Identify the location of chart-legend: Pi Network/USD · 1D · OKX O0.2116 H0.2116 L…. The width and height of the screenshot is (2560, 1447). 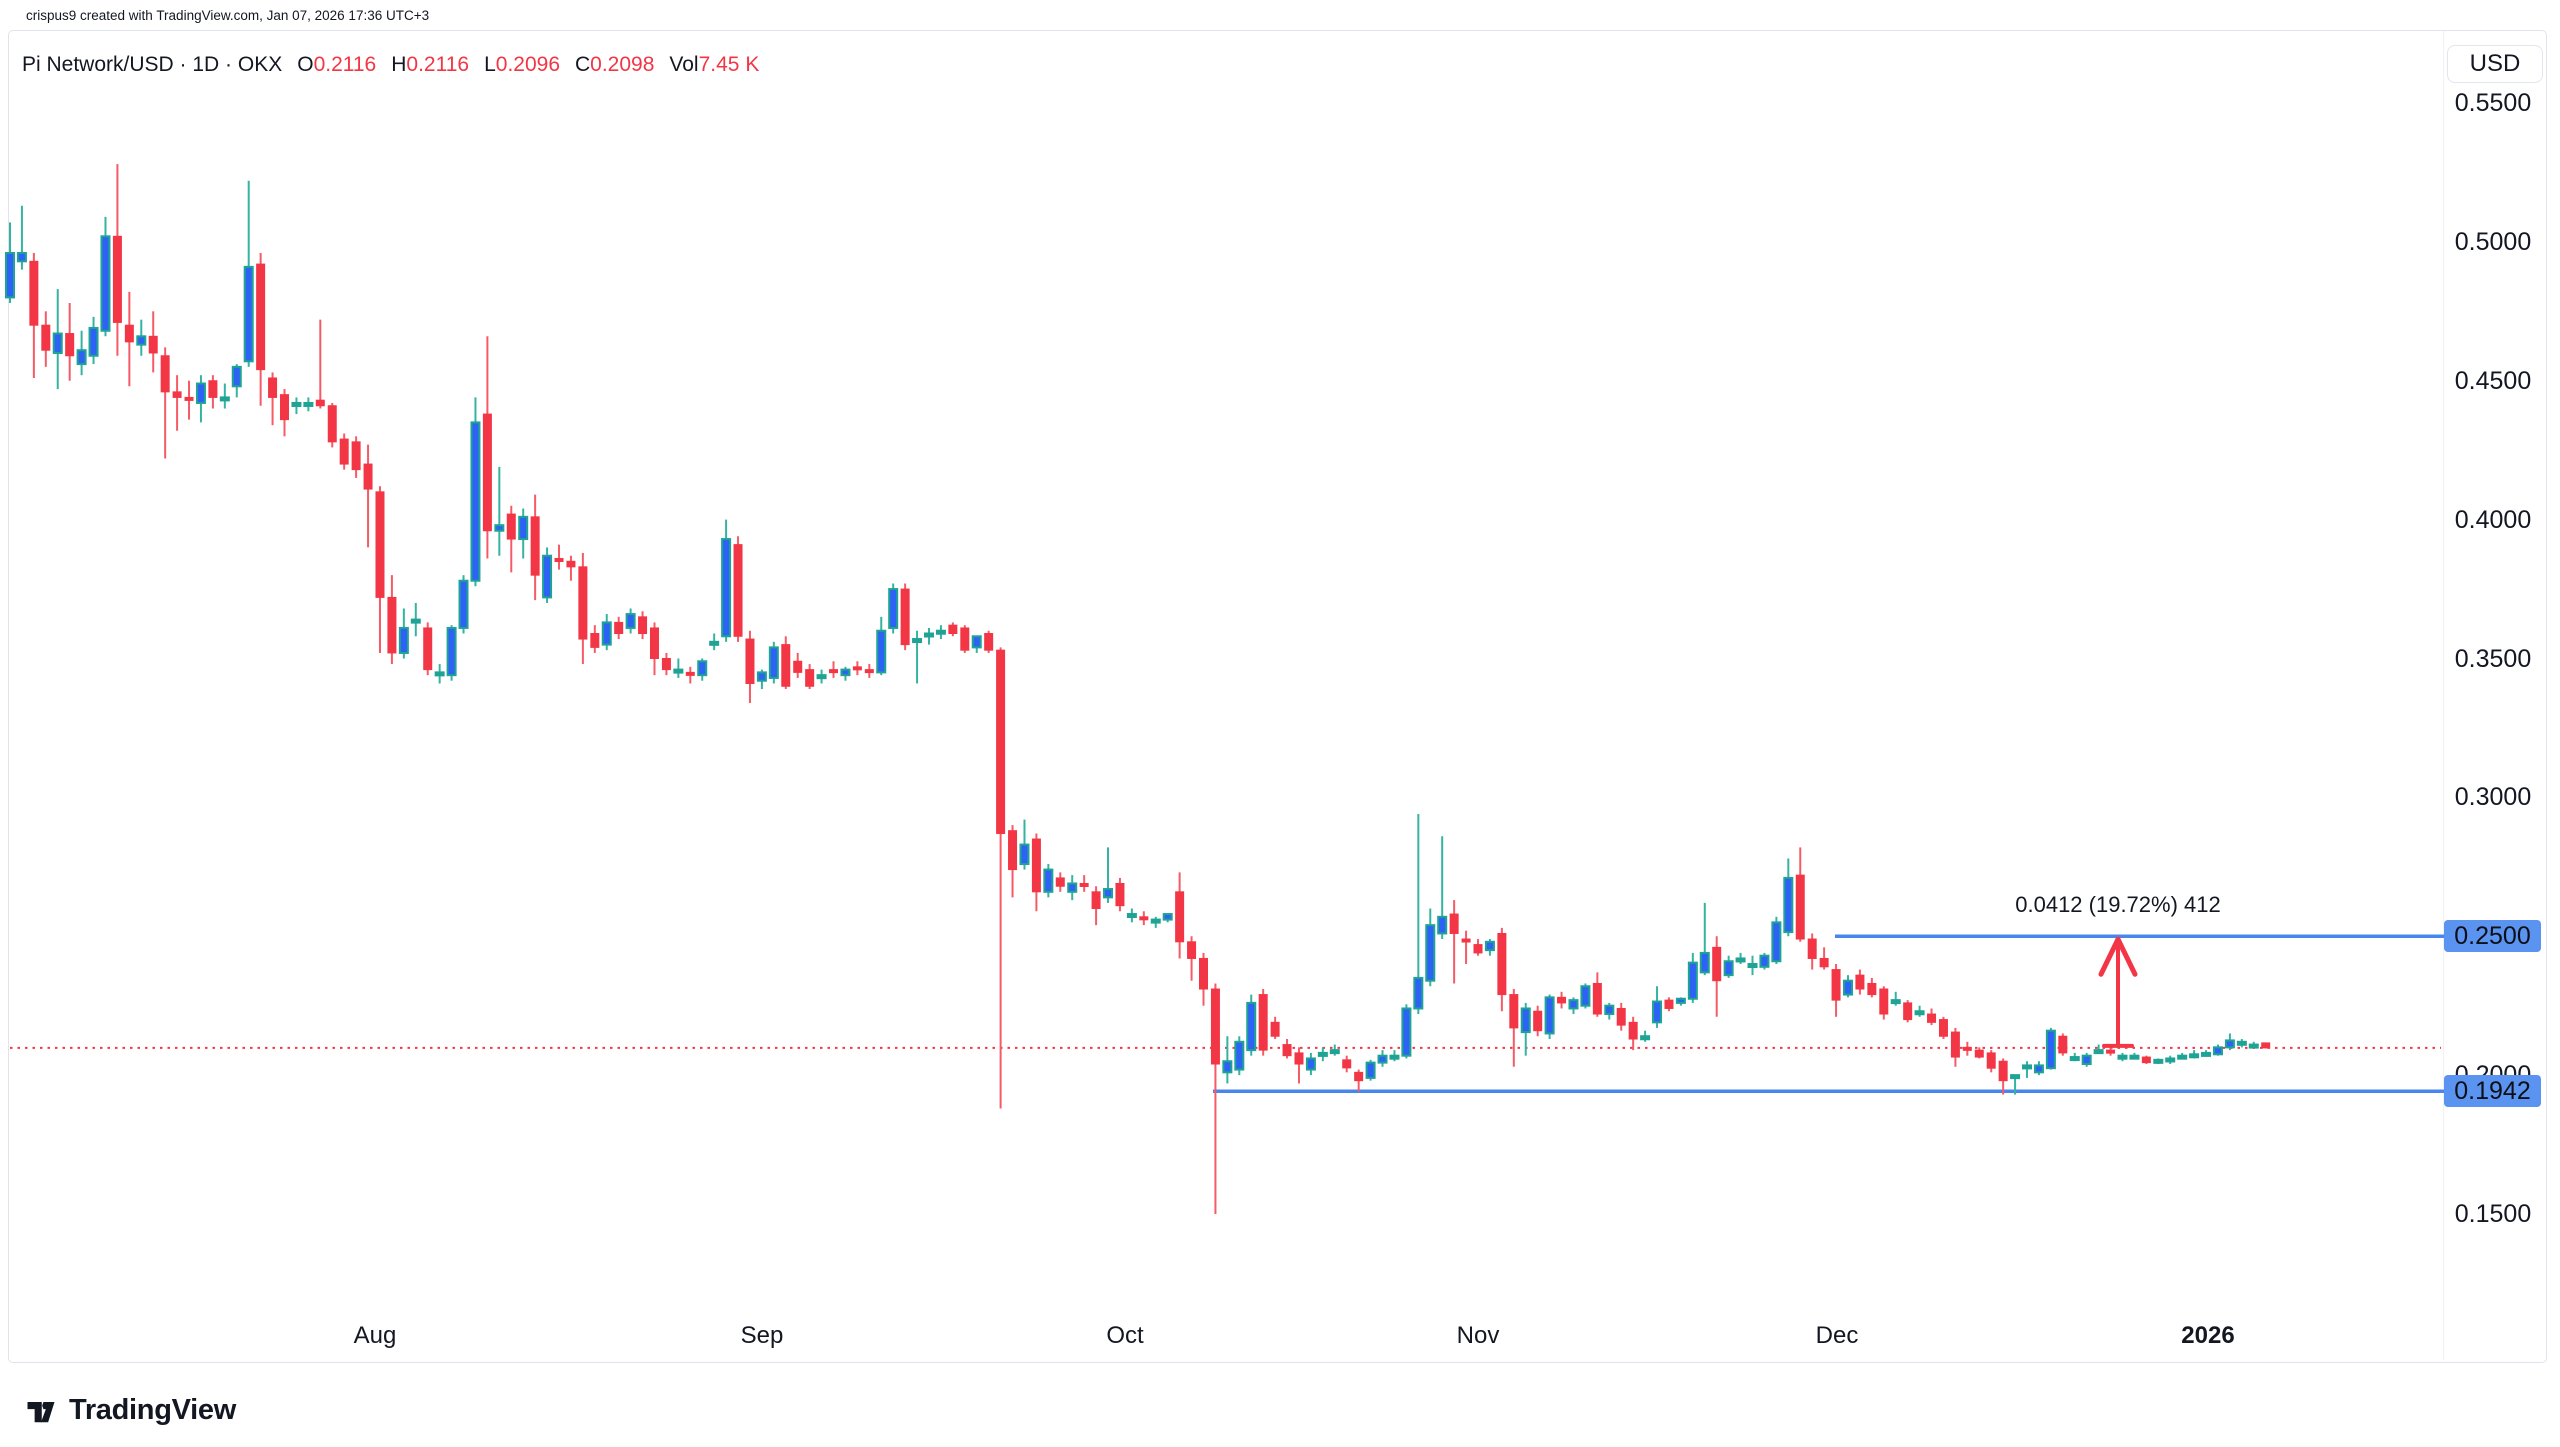
(390, 65).